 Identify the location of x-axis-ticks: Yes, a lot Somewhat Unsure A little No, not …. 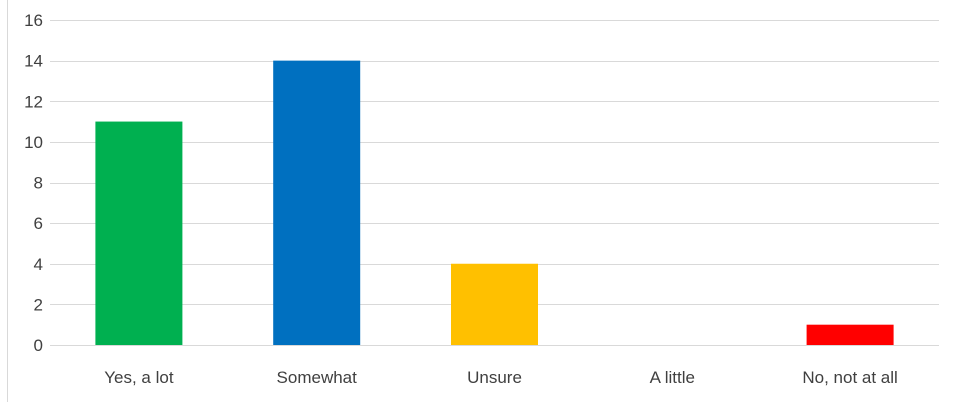
(501, 377).